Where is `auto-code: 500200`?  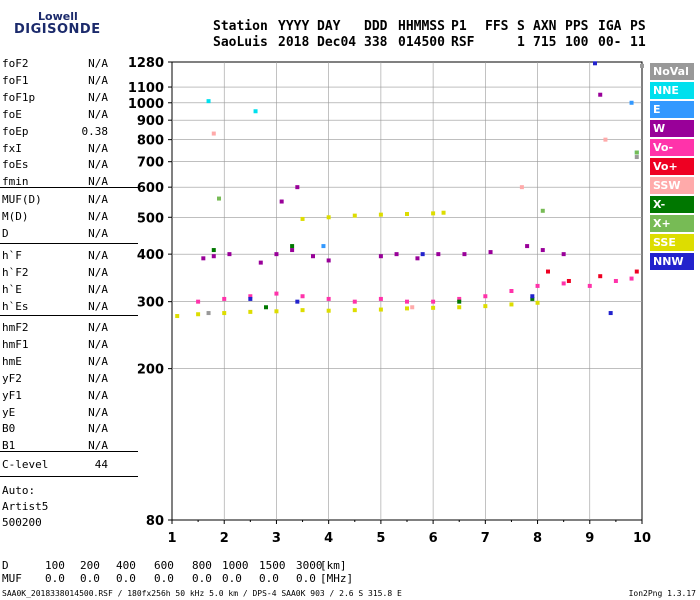
auto-code: 500200 is located at coordinates (22, 522).